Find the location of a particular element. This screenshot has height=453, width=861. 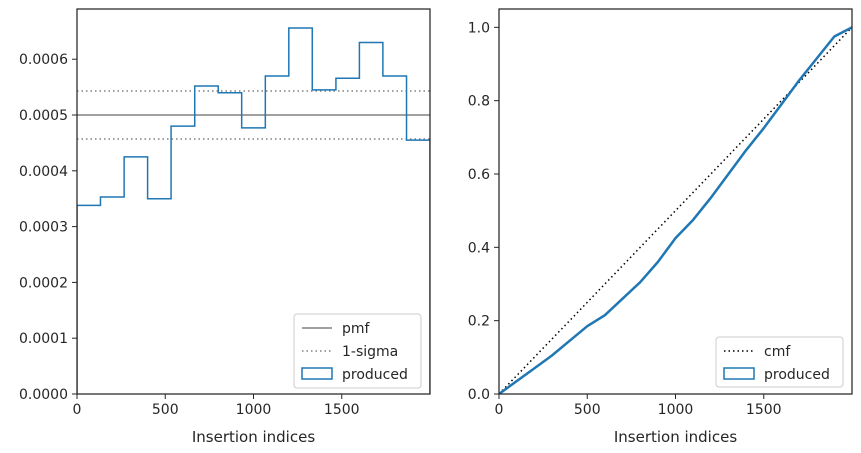

left-legend: pmf 1-sigma produced is located at coordinates (357, 351).